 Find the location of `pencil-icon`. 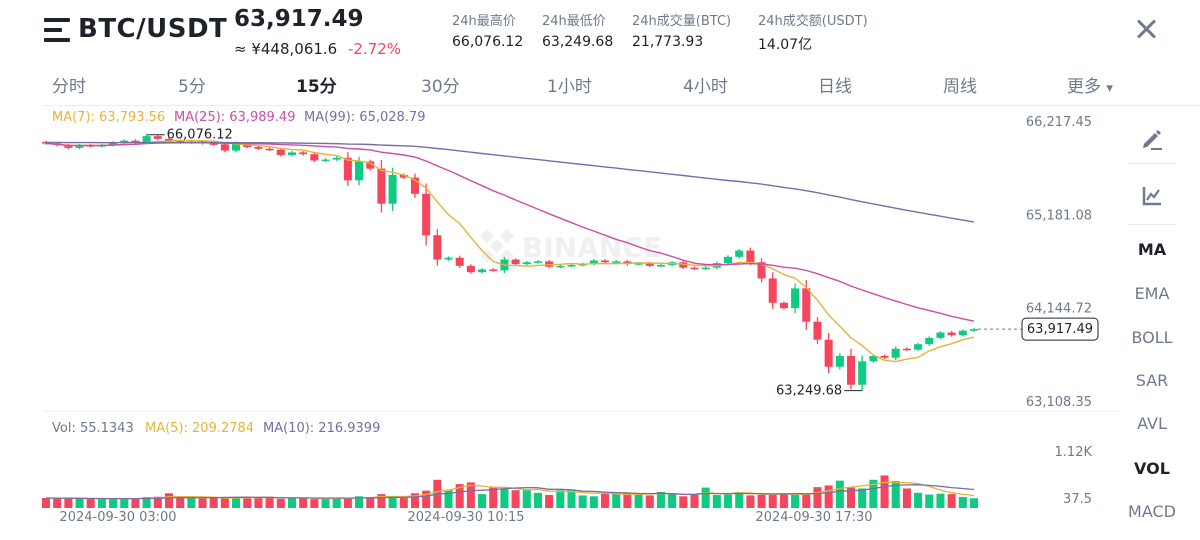

pencil-icon is located at coordinates (1152, 138).